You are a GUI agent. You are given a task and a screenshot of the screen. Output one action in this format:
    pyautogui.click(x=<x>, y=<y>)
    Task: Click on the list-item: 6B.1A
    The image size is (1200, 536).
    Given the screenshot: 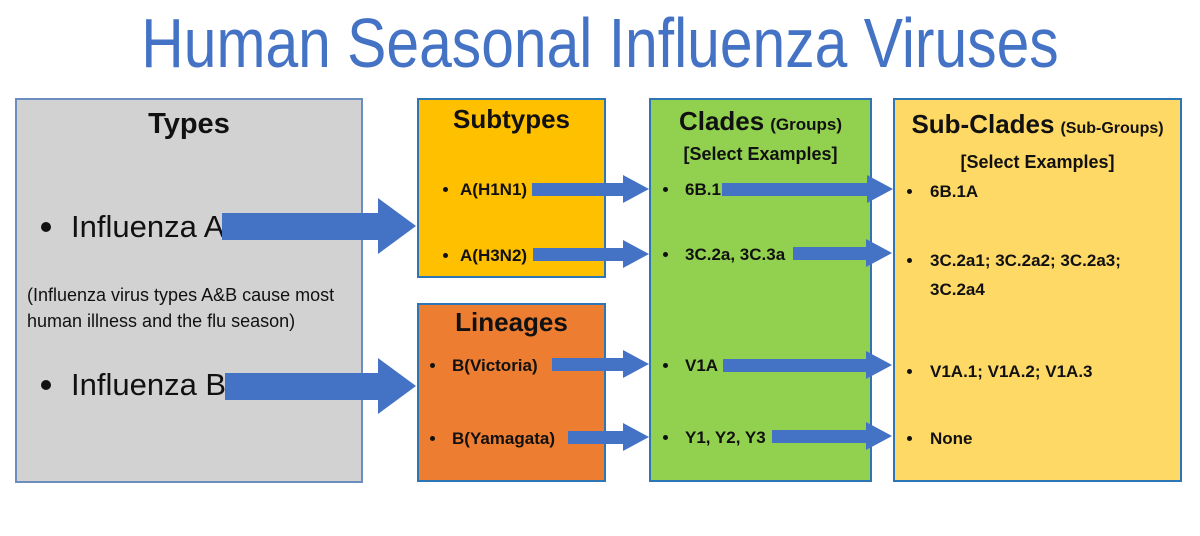 What is the action you would take?
    pyautogui.click(x=942, y=192)
    